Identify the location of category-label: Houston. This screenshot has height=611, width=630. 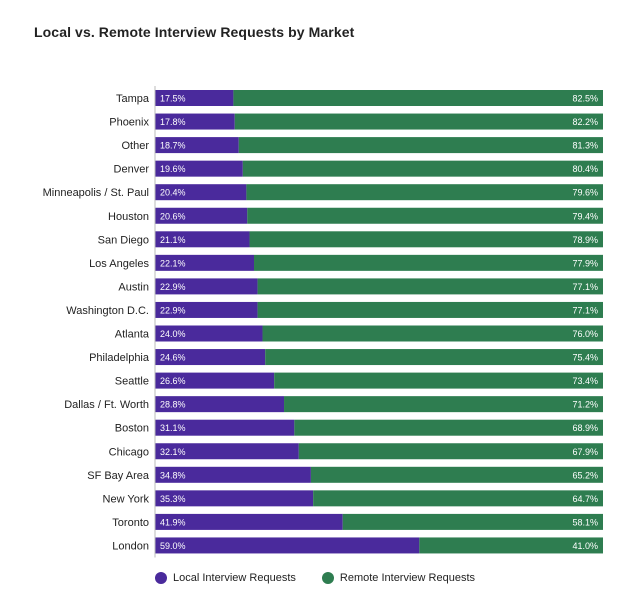
(128, 217).